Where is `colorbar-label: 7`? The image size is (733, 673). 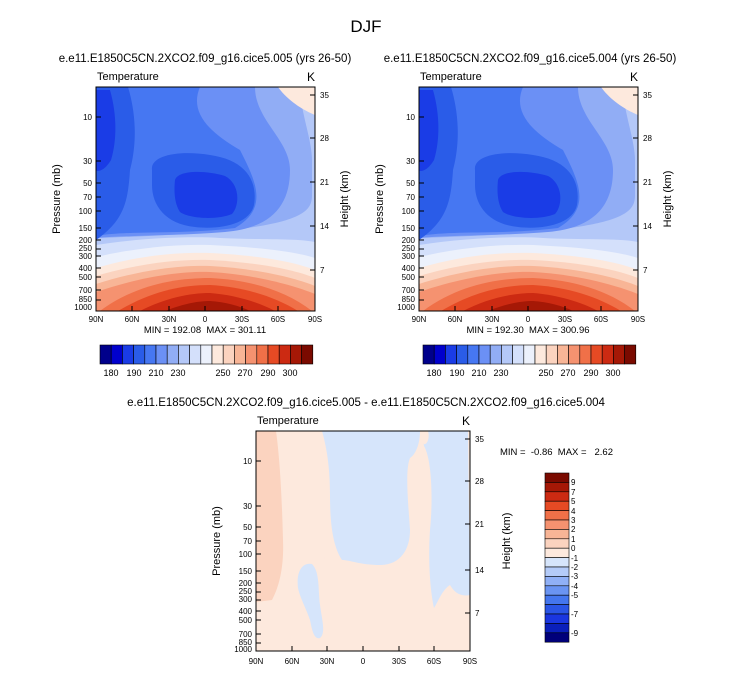
colorbar-label: 7 is located at coordinates (573, 492).